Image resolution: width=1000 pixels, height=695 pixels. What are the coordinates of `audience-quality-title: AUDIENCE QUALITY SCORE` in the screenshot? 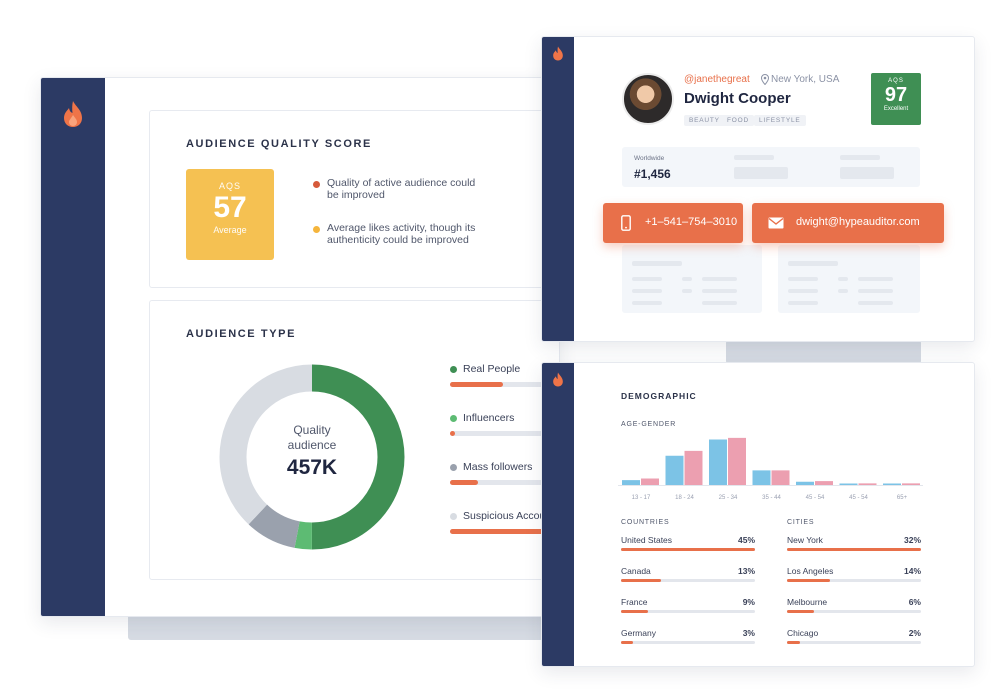 It's located at (279, 144).